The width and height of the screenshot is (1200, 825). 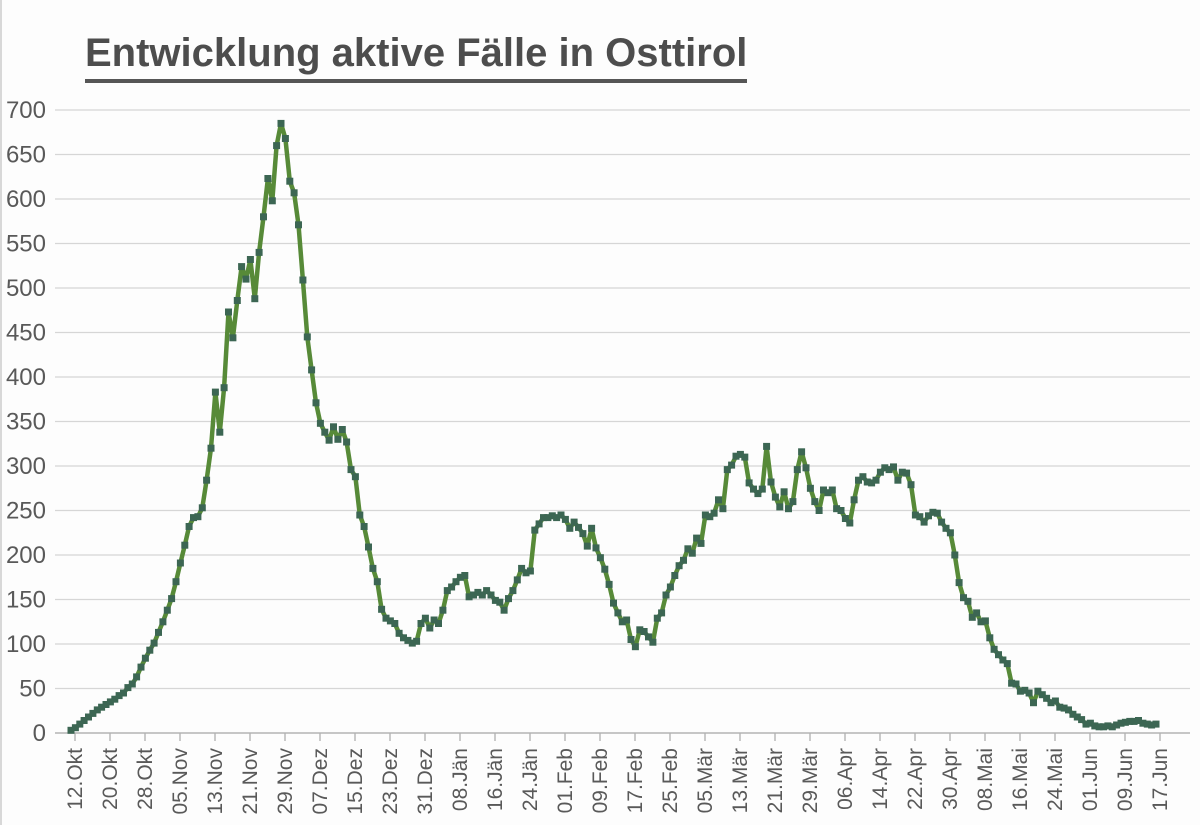 I want to click on x-tick-label: 09.Feb, so click(x=600, y=780).